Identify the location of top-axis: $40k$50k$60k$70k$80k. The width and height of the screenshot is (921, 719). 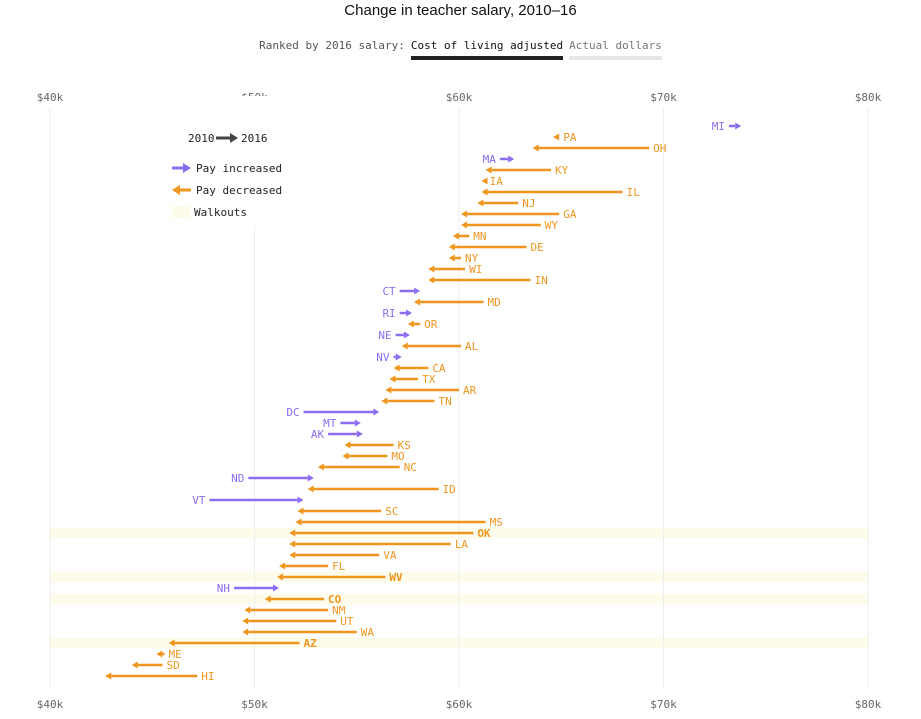
(459, 97).